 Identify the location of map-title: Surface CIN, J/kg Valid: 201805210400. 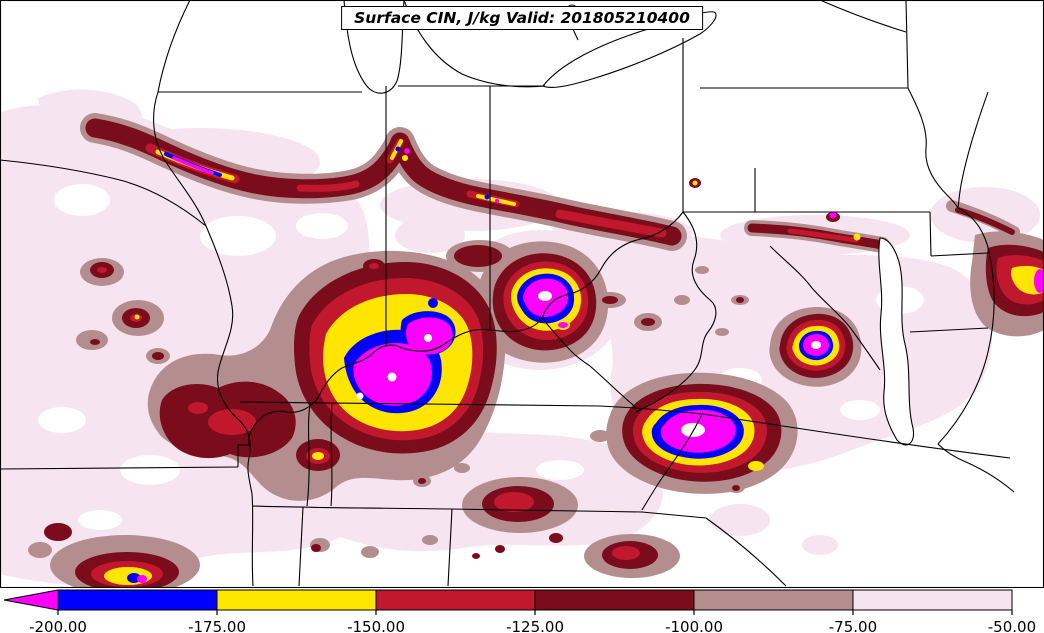
(522, 18).